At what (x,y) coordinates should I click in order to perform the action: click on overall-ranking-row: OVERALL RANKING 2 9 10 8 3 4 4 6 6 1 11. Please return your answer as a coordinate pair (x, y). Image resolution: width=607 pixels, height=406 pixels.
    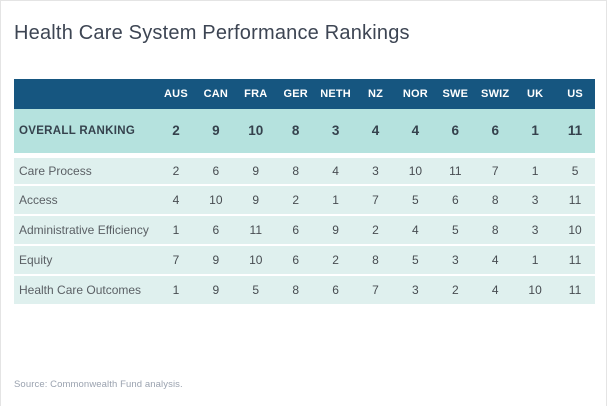
    Looking at the image, I should click on (304, 133).